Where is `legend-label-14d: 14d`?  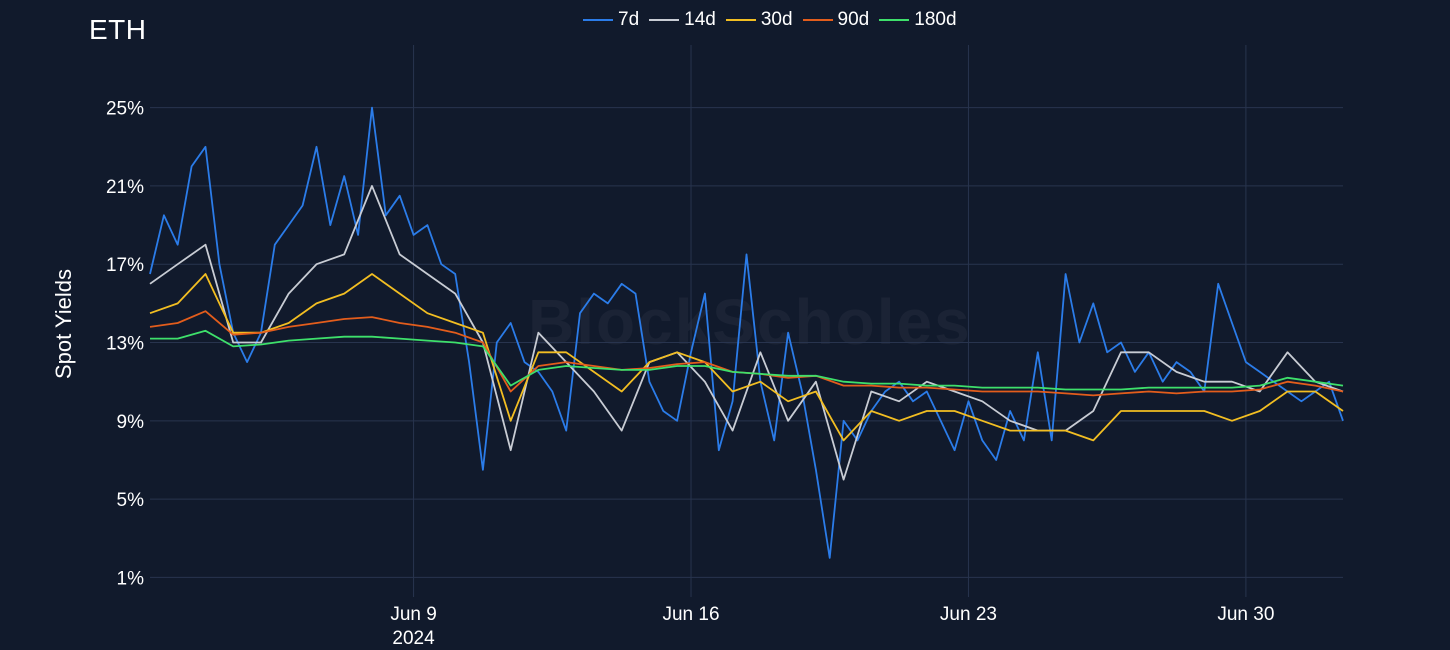 legend-label-14d: 14d is located at coordinates (700, 19).